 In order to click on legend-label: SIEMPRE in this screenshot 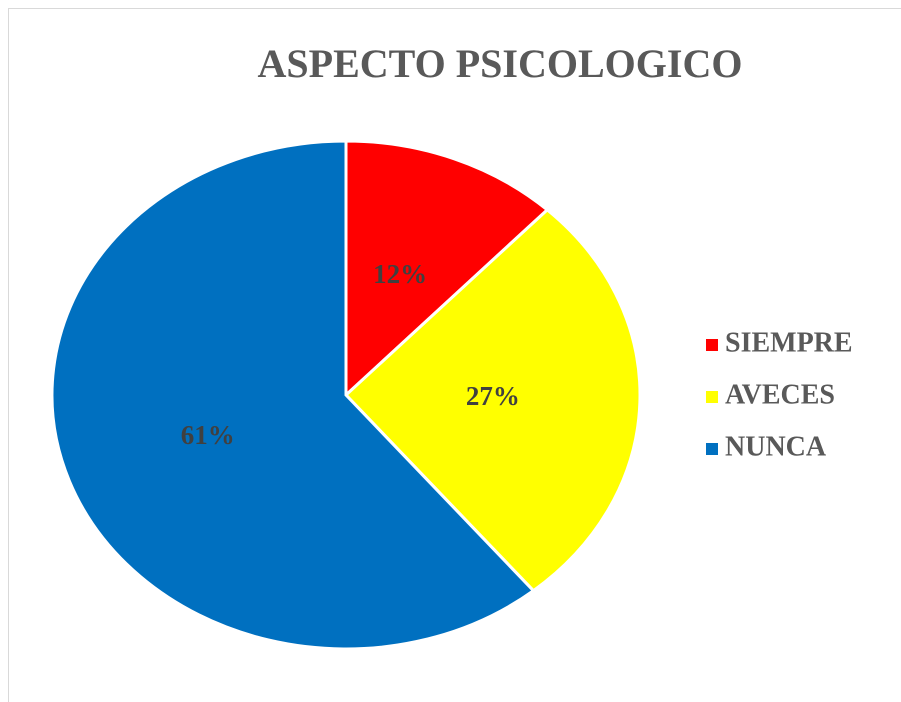, I will do `click(789, 342)`.